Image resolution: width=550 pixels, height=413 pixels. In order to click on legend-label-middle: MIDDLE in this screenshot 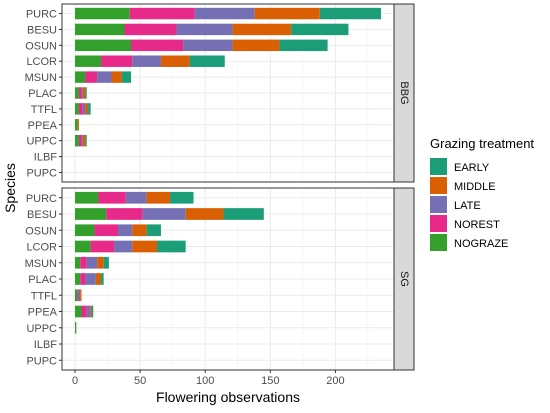, I will do `click(475, 187)`.